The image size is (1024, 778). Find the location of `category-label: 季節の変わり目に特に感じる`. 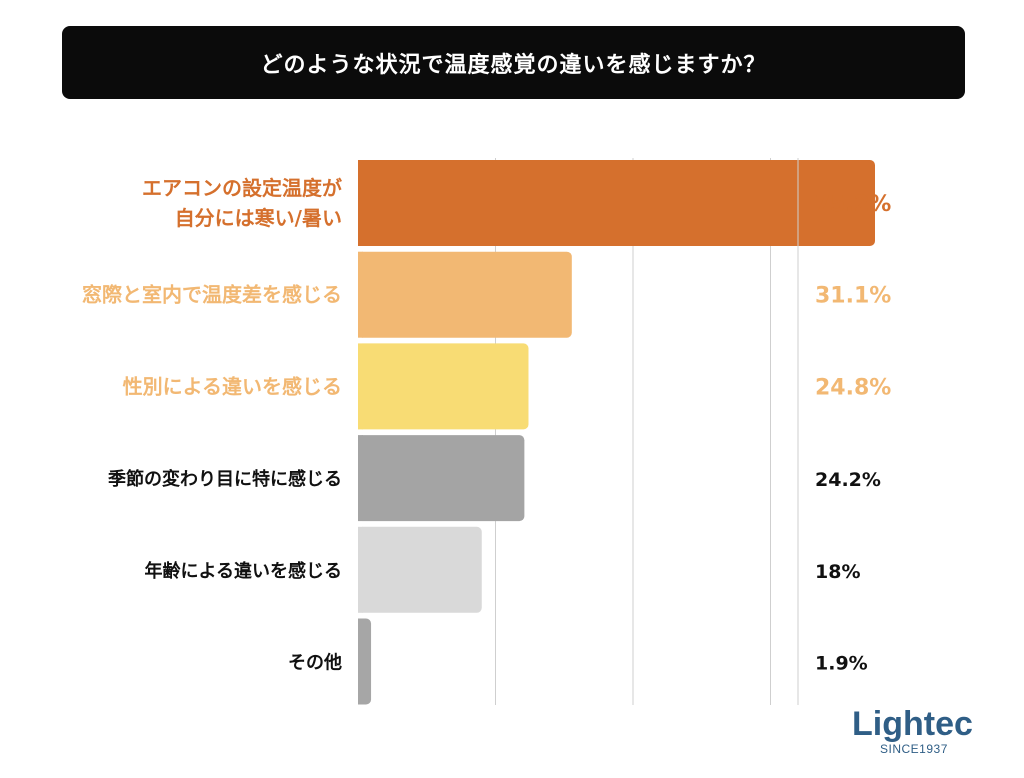

category-label: 季節の変わり目に特に感じる is located at coordinates (225, 479).